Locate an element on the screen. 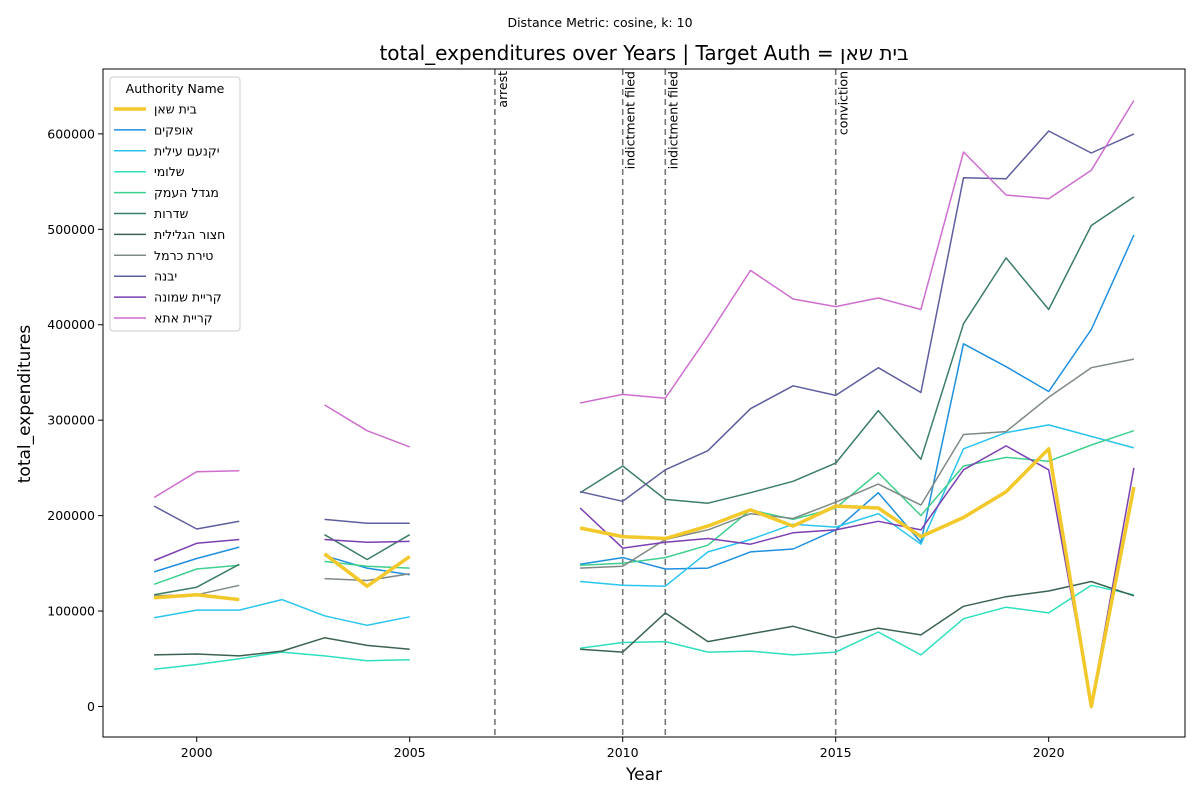  legend-label-מגדל-העמק: מגדל העמק is located at coordinates (186, 192).